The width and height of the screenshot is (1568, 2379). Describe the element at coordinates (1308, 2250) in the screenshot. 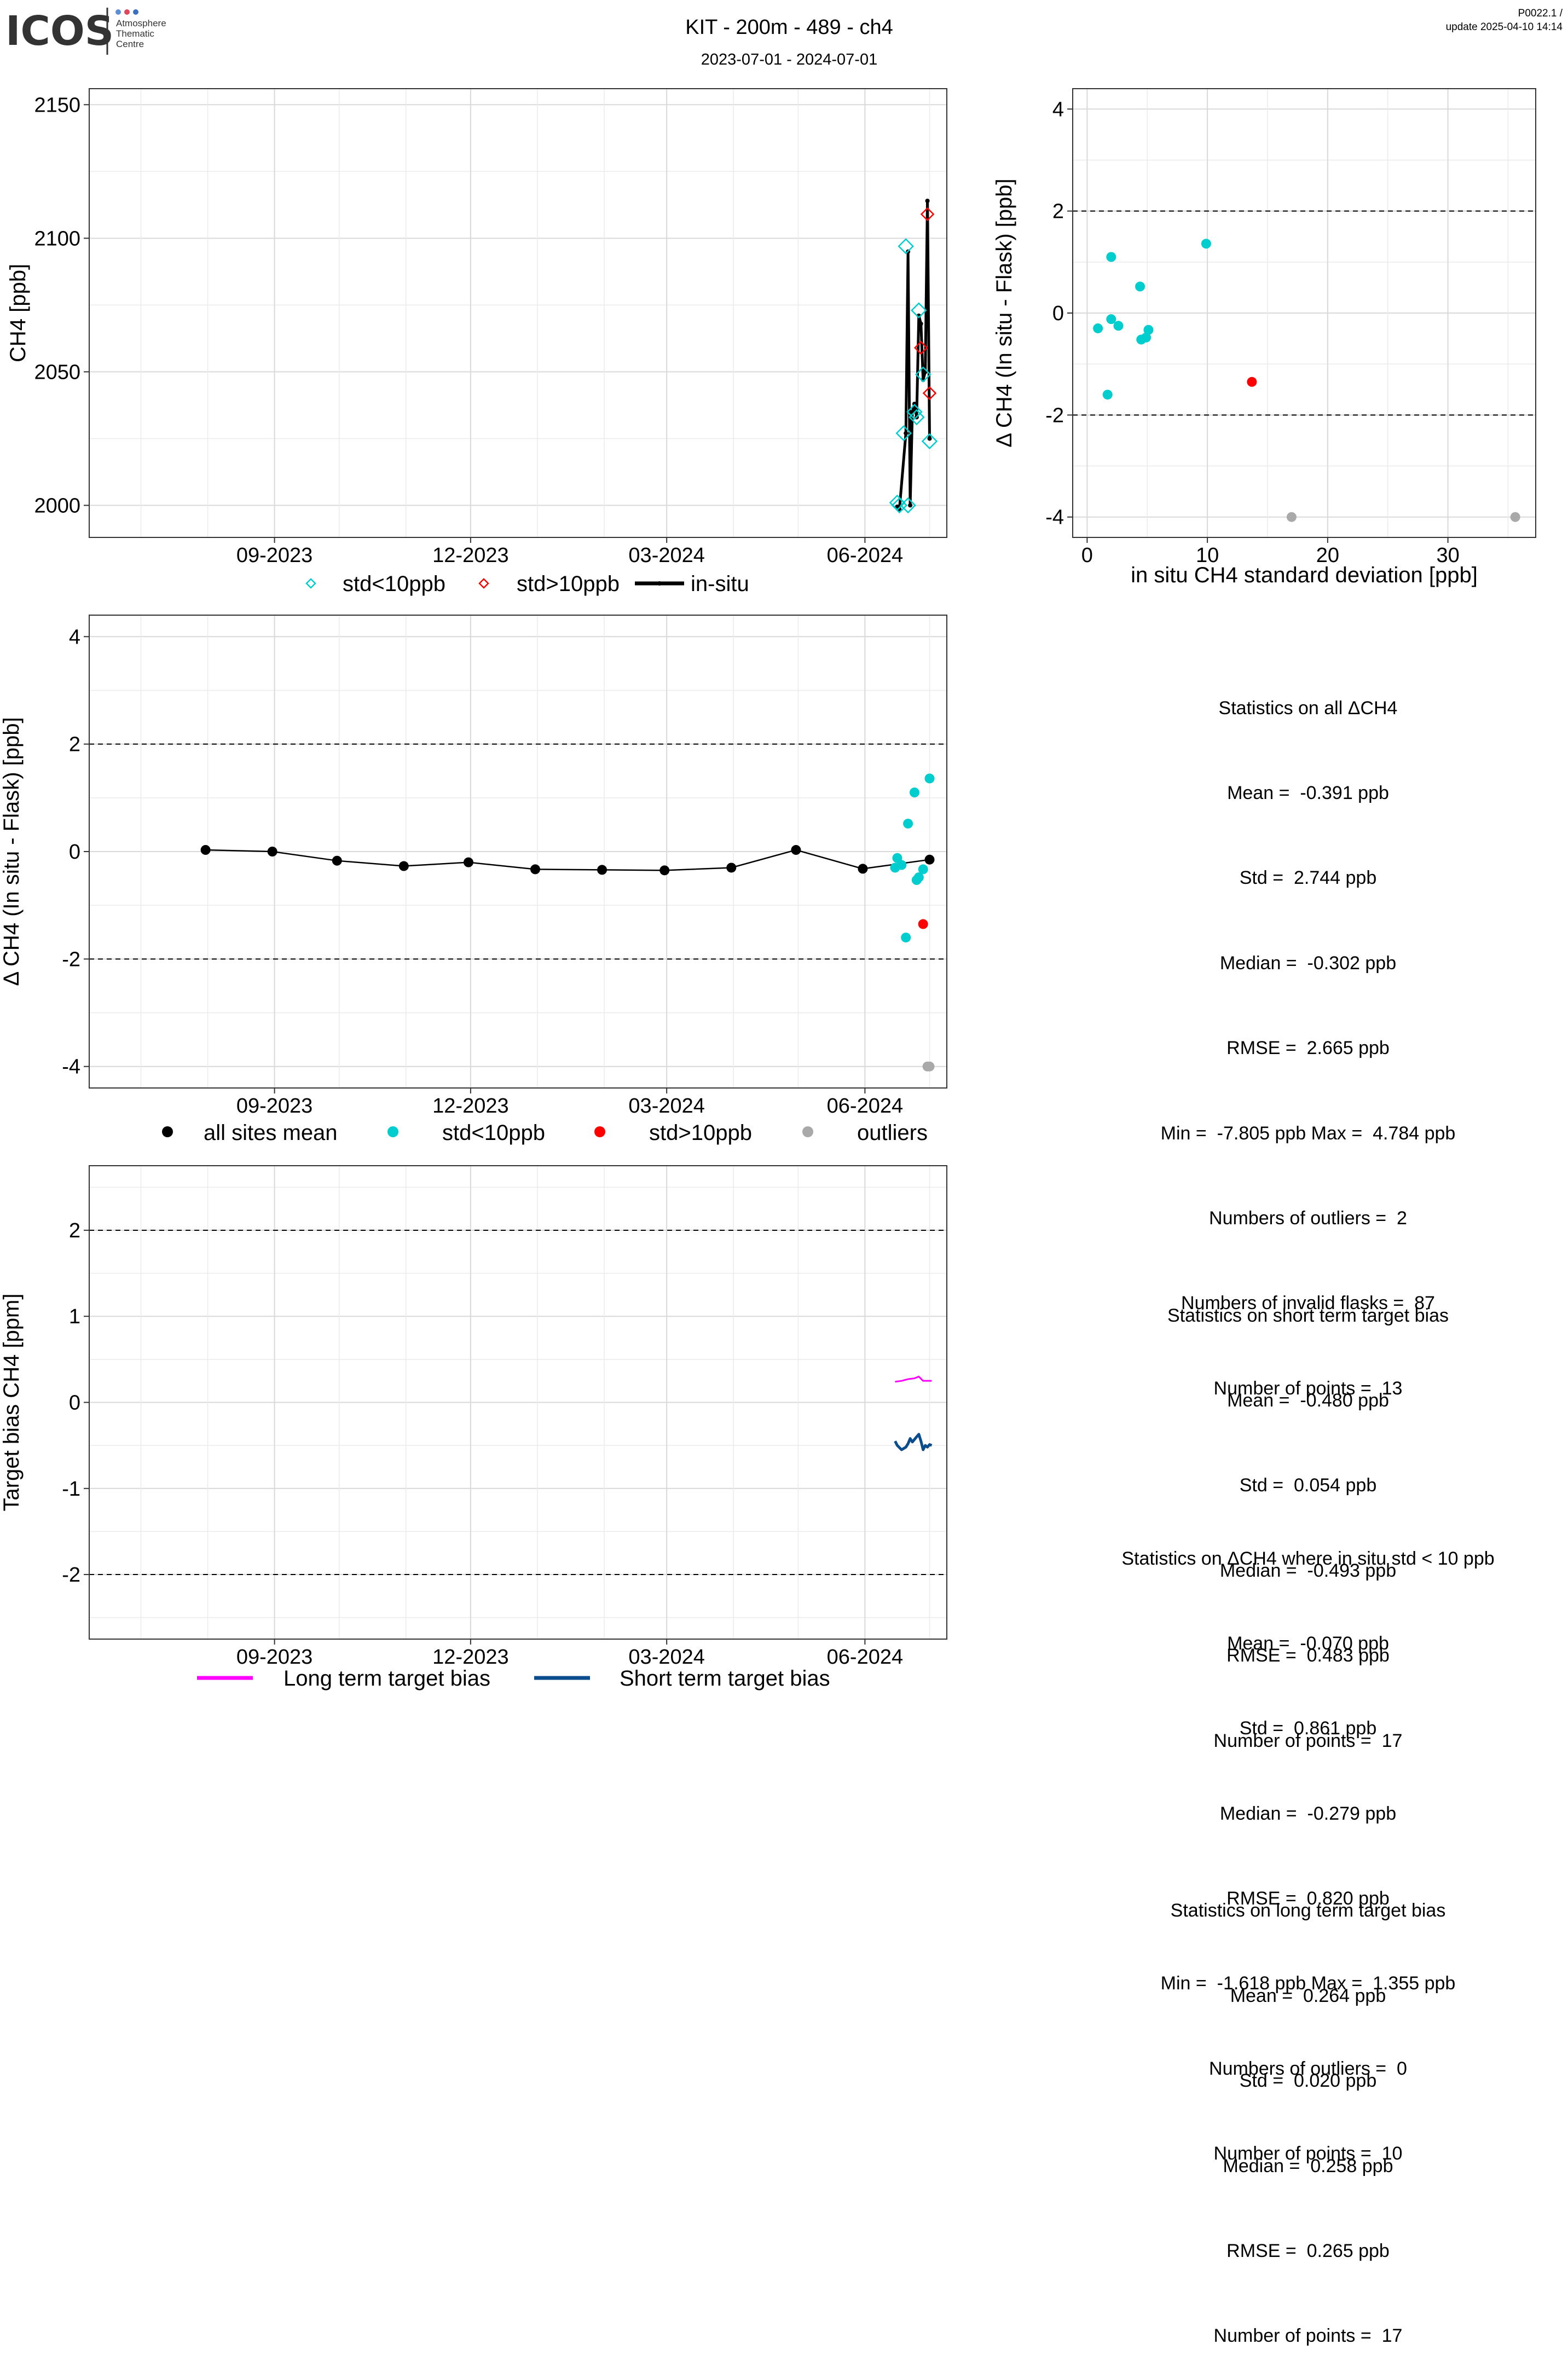

I see `stats-long-line: RMSE = 0.265 ppb` at that location.